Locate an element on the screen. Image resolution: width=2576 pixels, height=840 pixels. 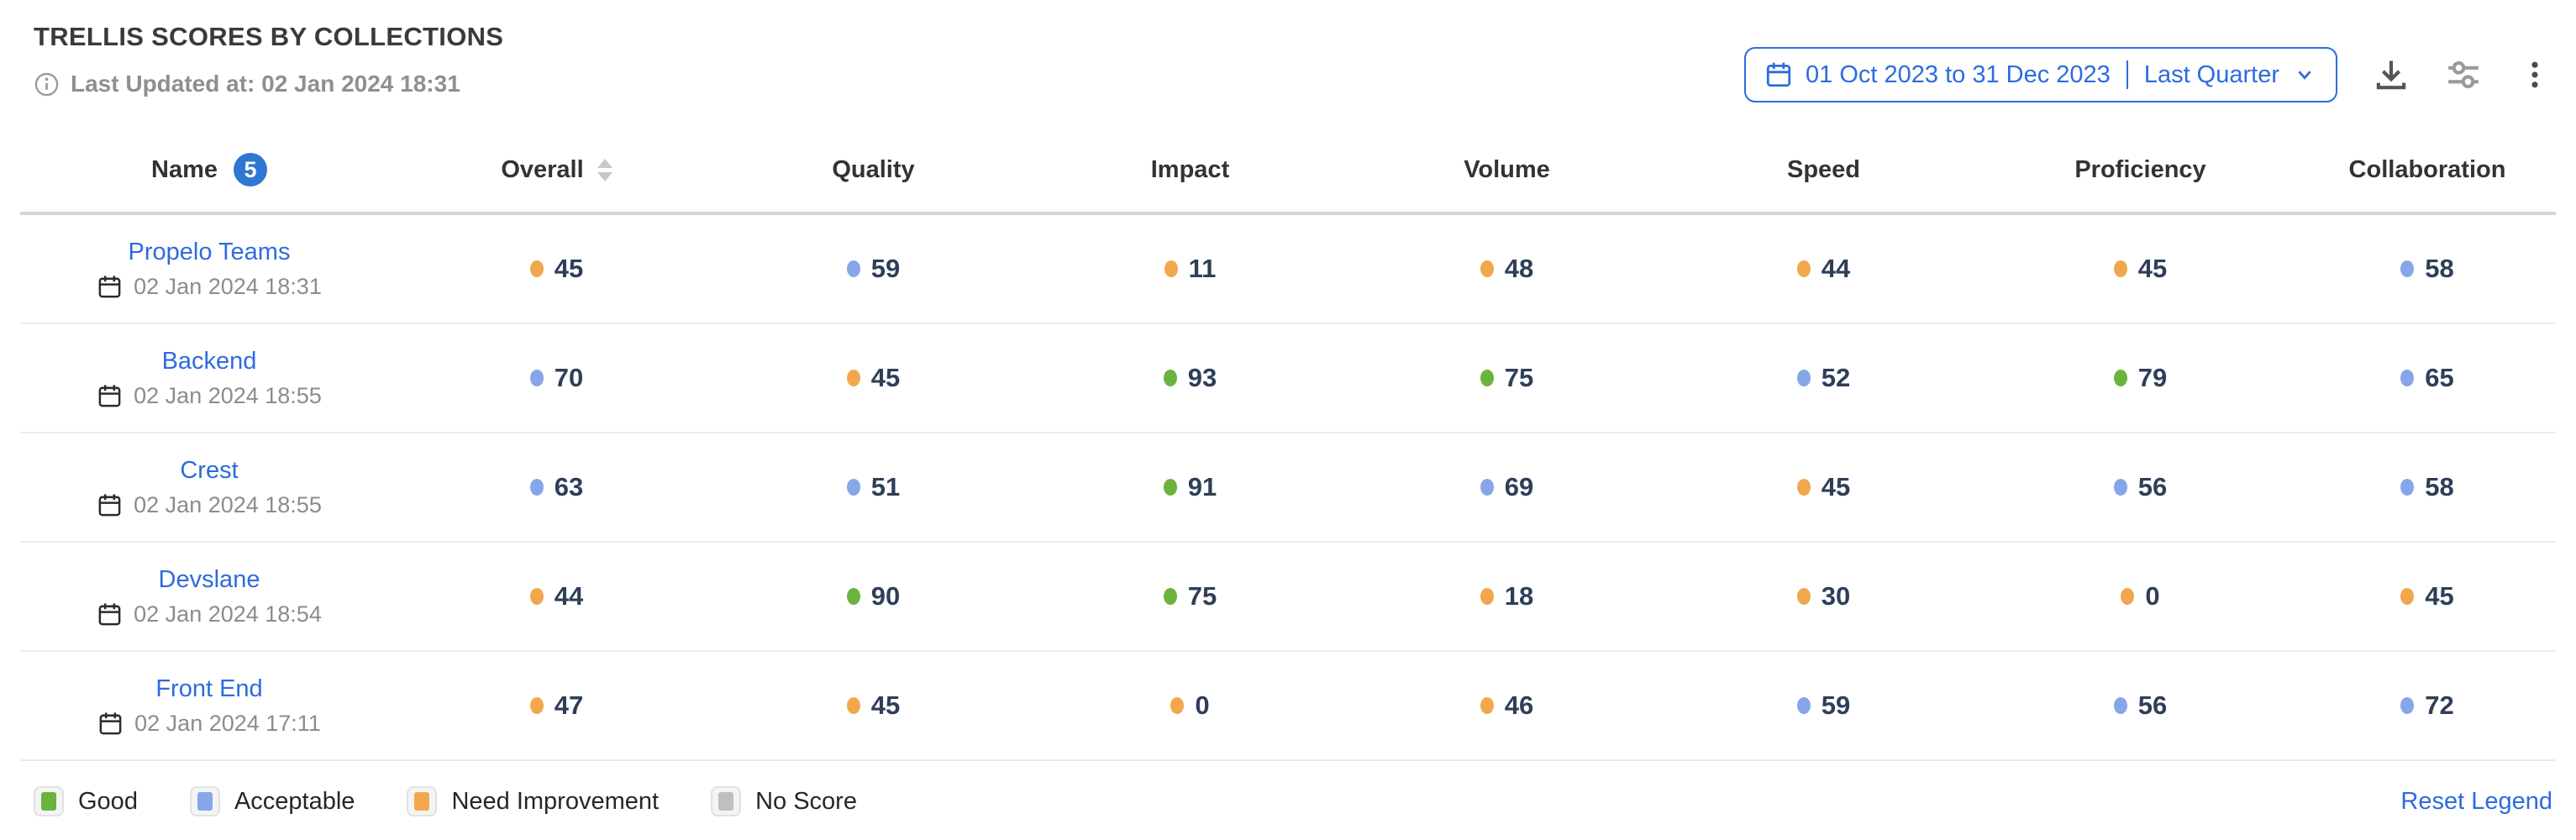
row-timestamp: 02 Jan 2024 17:11 is located at coordinates (209, 724).